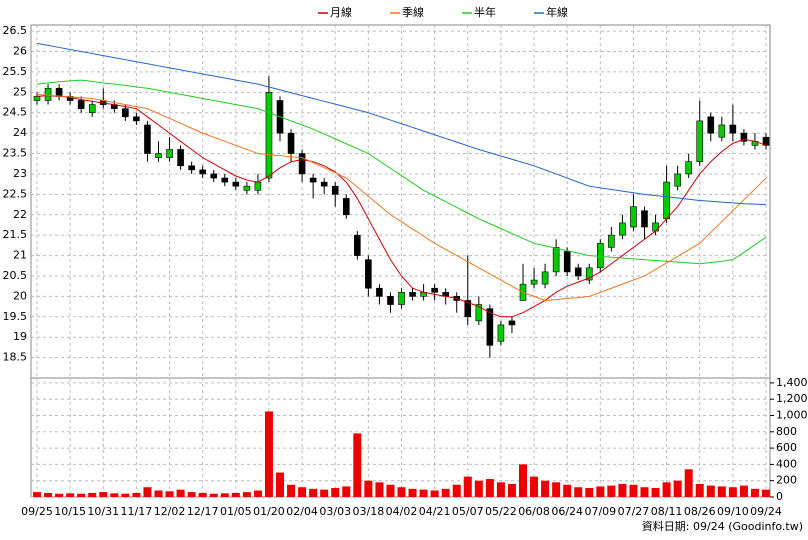  Describe the element at coordinates (137, 511) in the screenshot. I see `x-tick-label: 11/17` at that location.